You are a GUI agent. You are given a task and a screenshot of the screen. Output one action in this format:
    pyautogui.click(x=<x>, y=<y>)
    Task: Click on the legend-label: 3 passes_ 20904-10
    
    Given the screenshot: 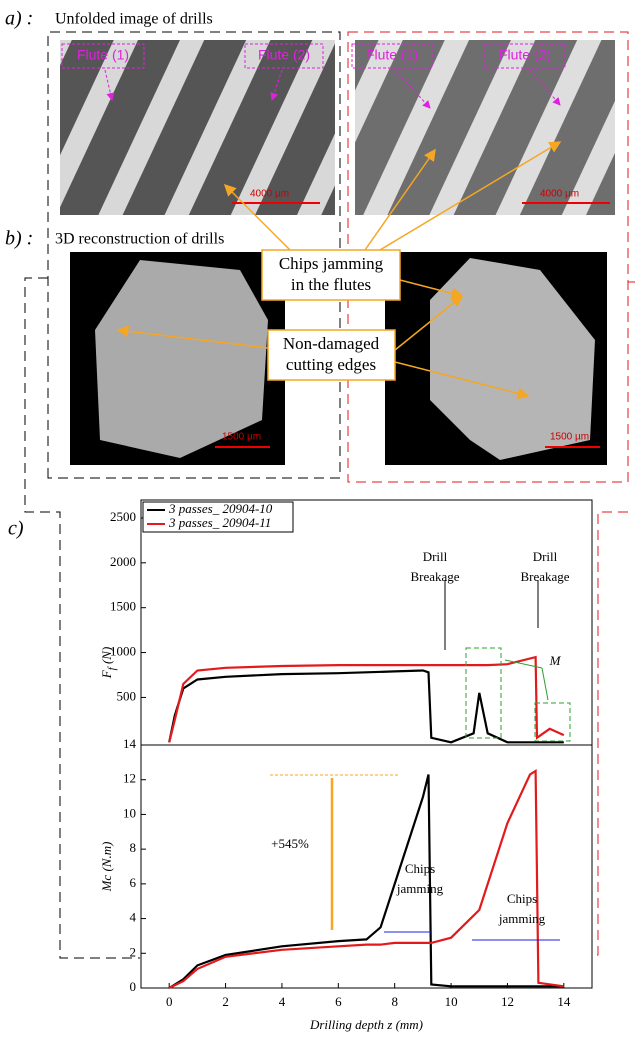 What is the action you would take?
    pyautogui.click(x=220, y=508)
    